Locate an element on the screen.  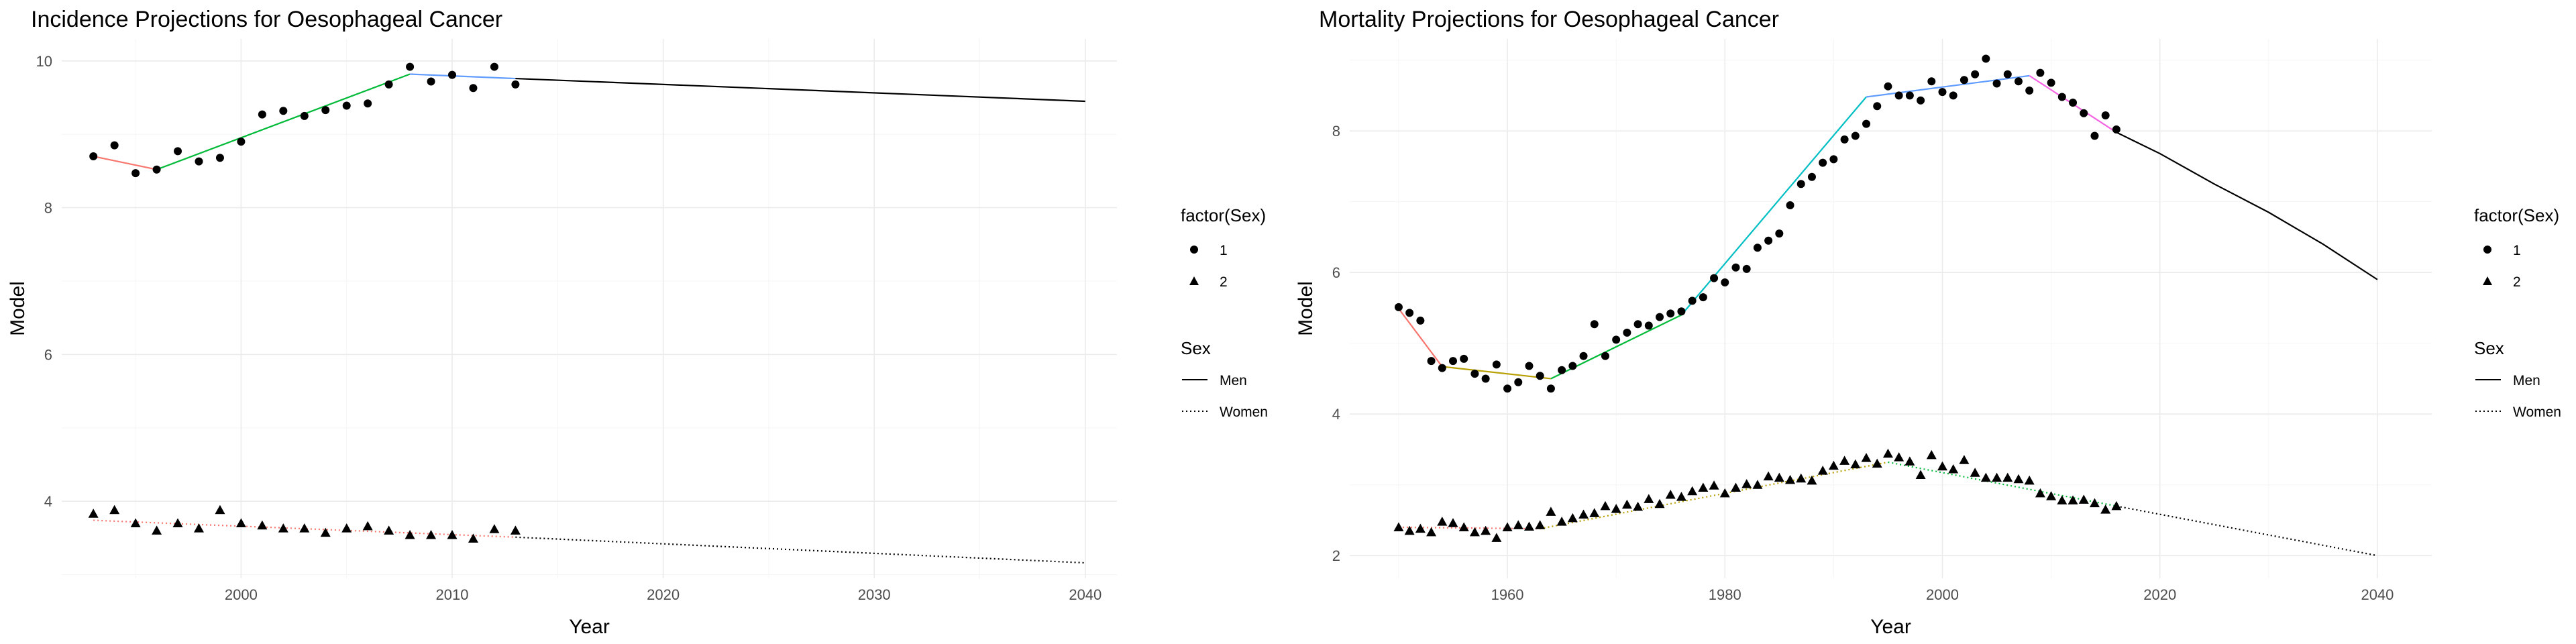
legend-line-title: Sex is located at coordinates (2489, 348).